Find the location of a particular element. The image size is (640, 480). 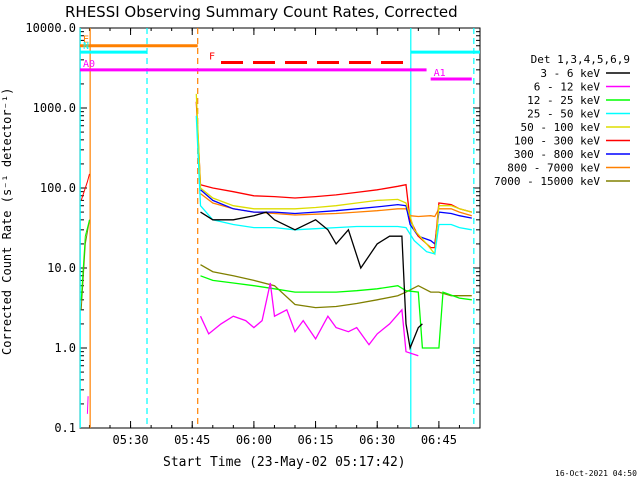

x-tick-label: 06:45 is located at coordinates (439, 440).